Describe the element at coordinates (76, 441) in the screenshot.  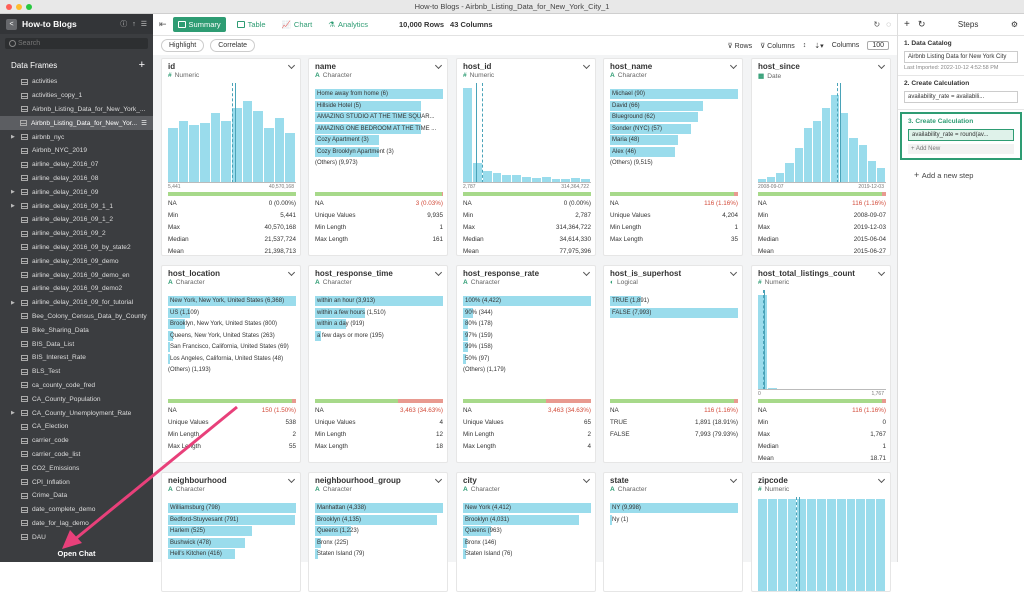
I see `data-frame-item: carrier_code` at that location.